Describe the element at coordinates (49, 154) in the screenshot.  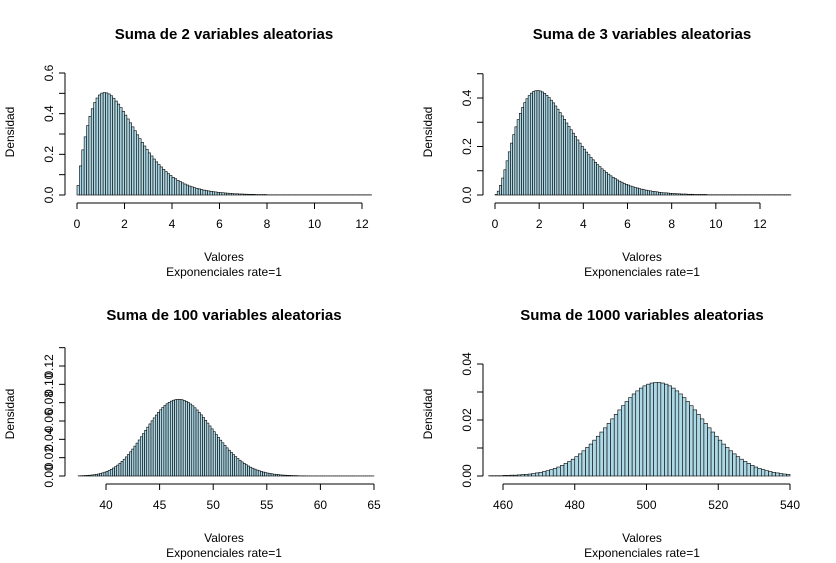
I see `y-tick-label: 0.2` at that location.